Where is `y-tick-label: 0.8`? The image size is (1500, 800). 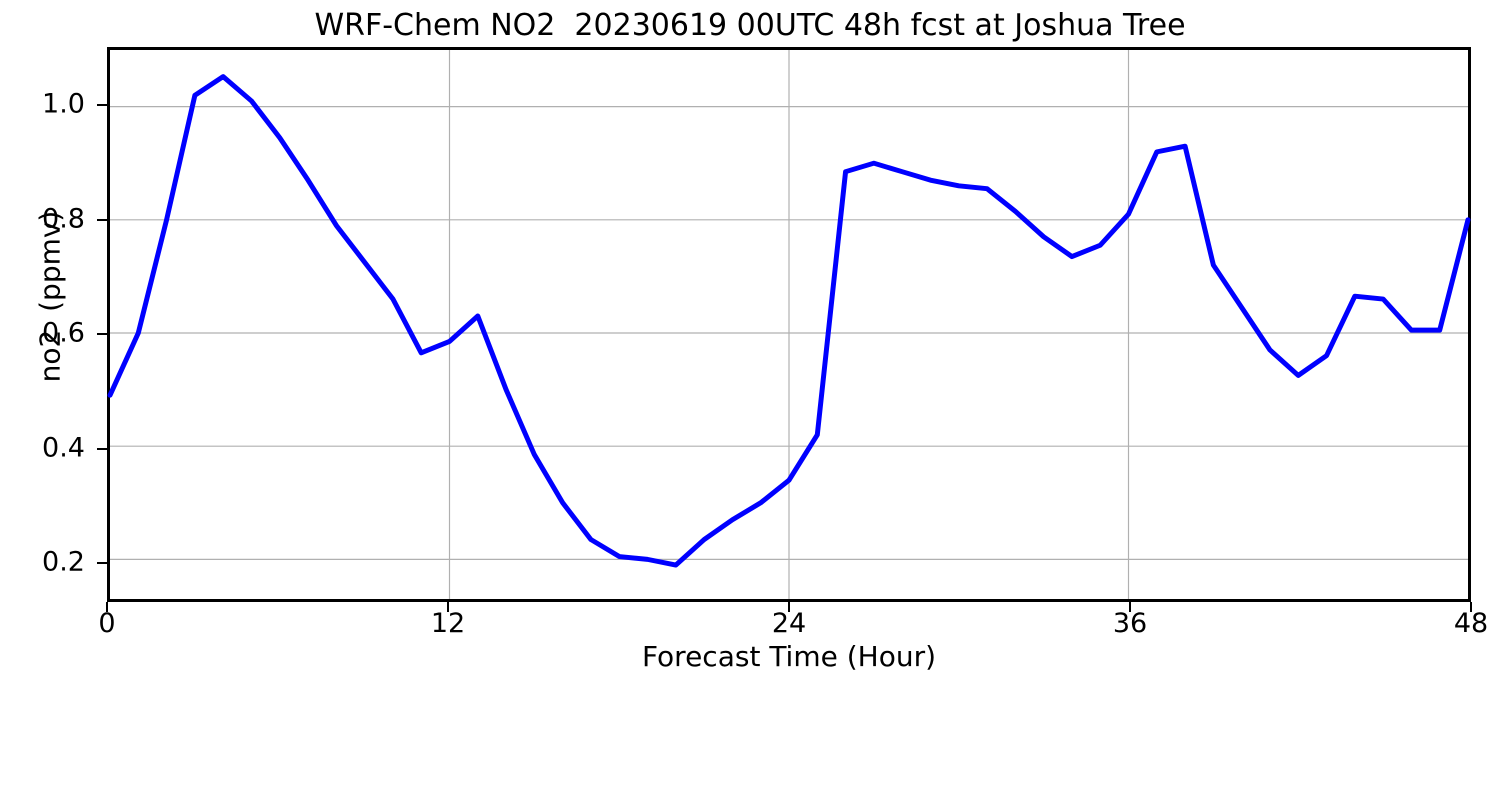 y-tick-label: 0.8 is located at coordinates (63, 219).